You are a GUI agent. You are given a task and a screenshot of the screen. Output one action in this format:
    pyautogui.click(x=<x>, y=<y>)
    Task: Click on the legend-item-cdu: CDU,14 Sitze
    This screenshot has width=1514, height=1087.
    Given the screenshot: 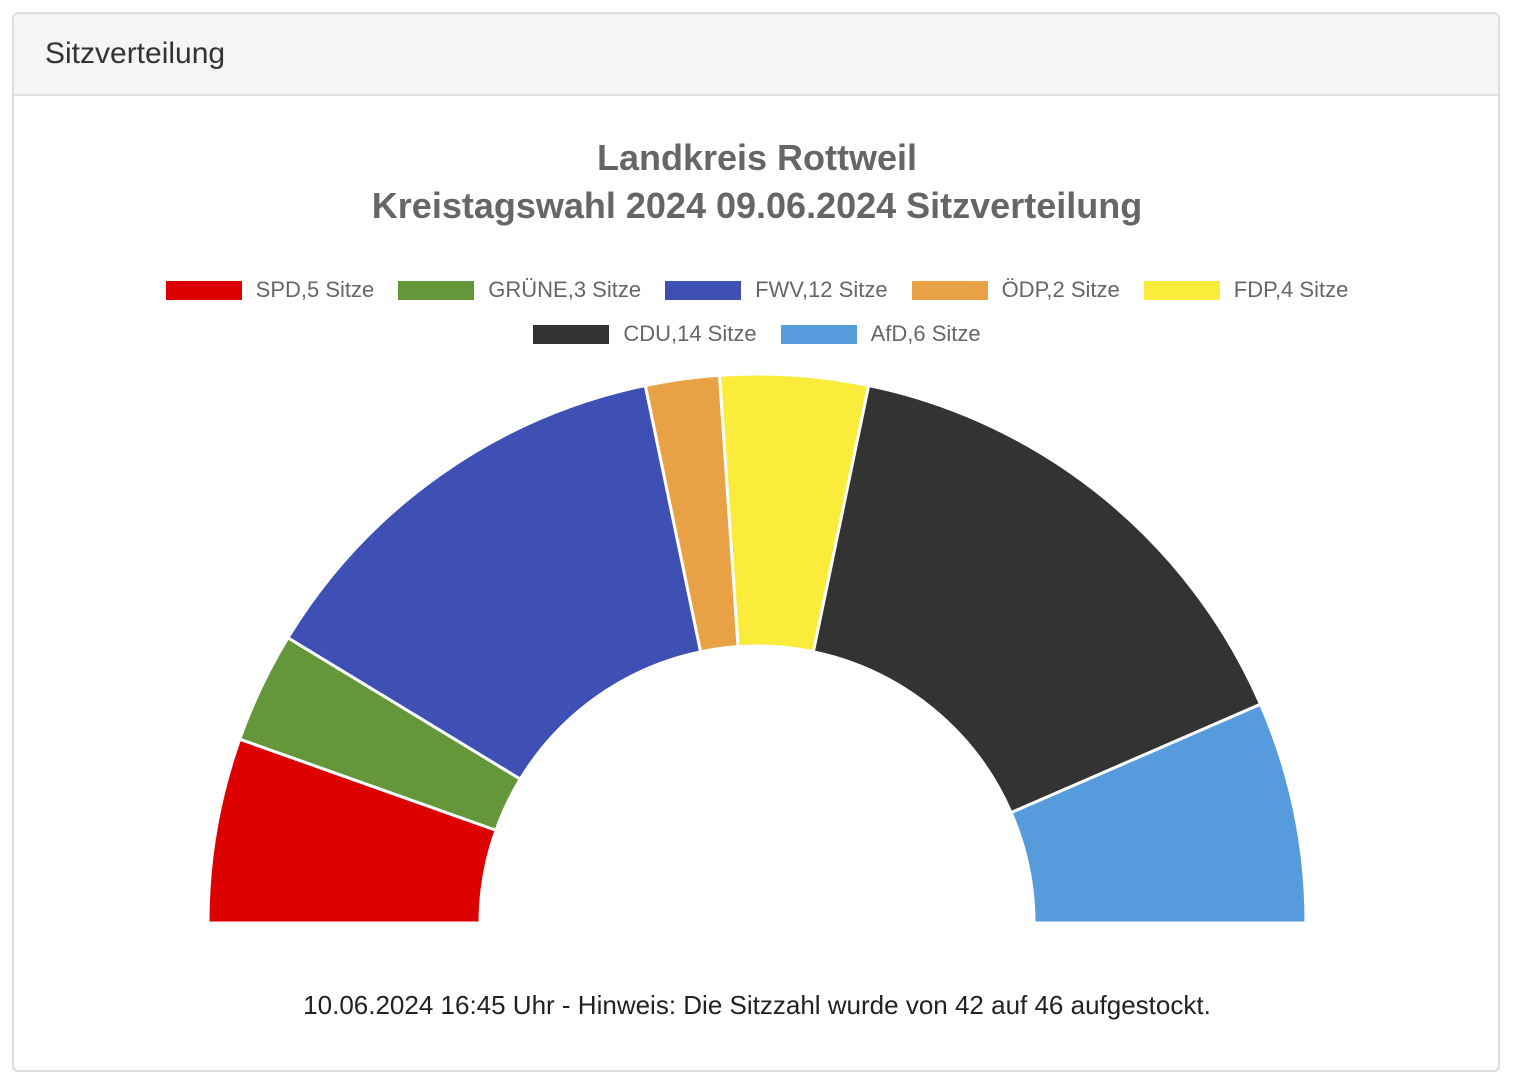 What is the action you would take?
    pyautogui.click(x=645, y=334)
    